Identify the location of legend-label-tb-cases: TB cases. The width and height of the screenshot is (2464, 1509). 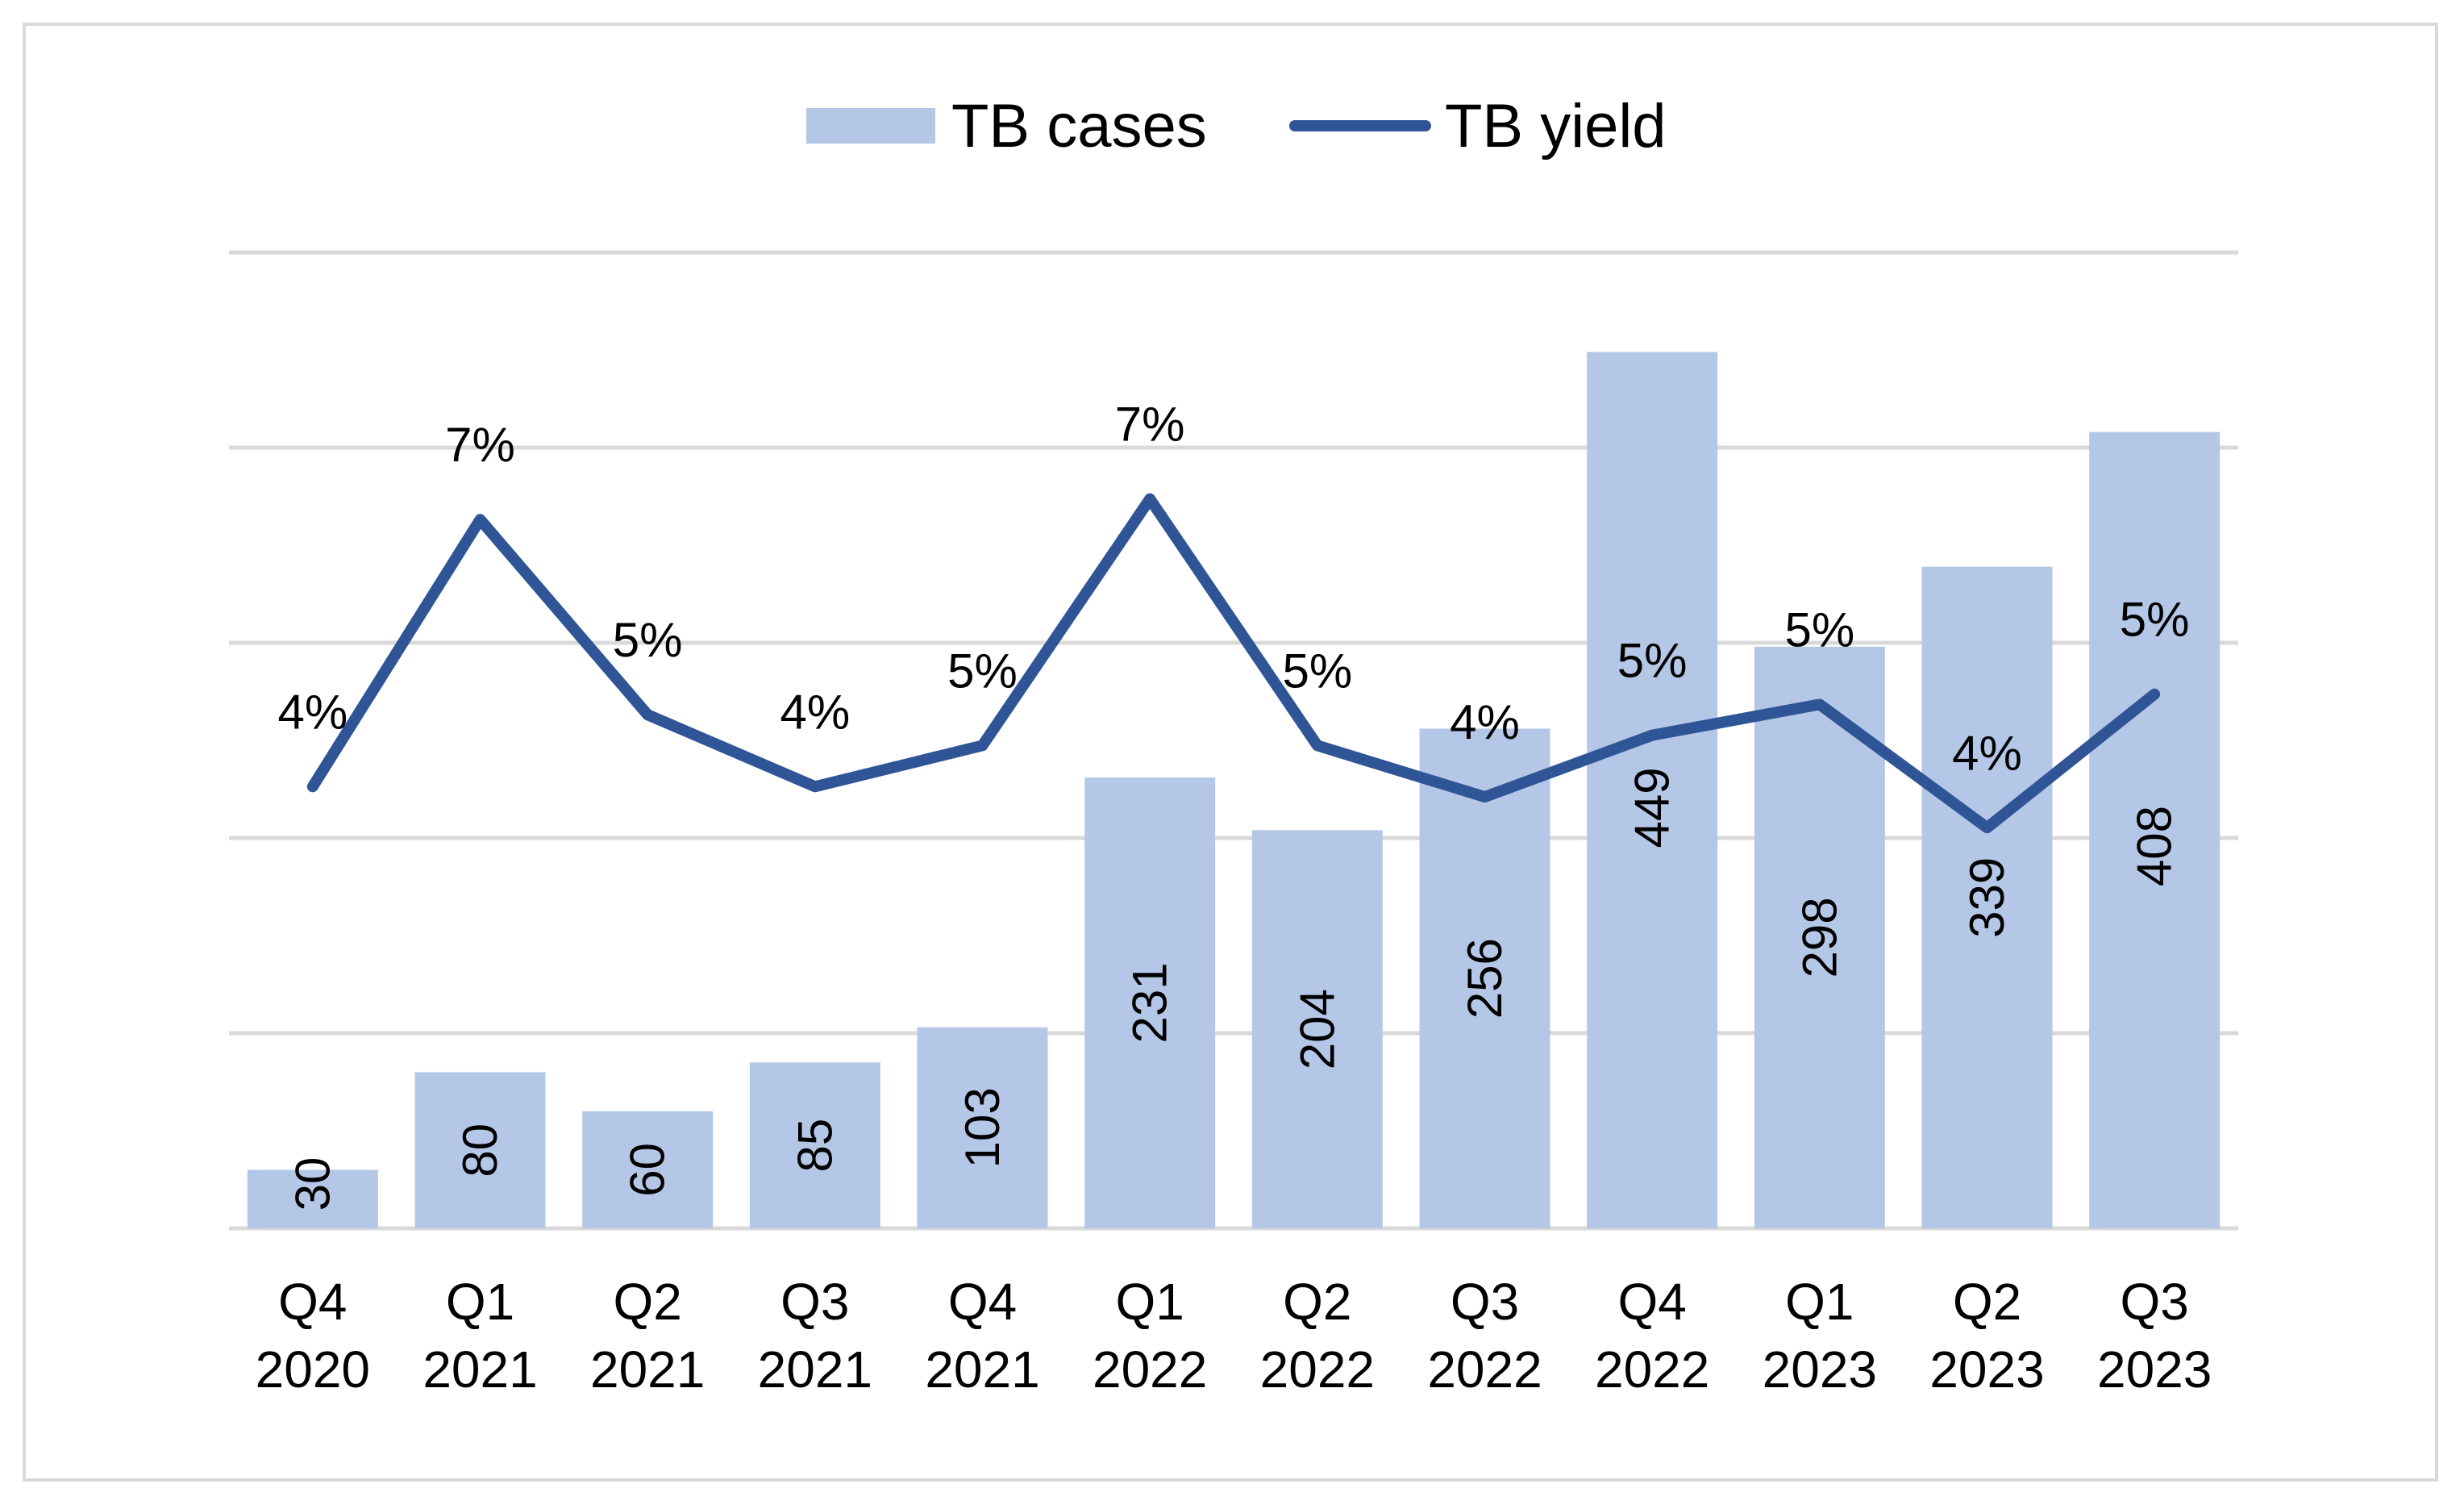
(1079, 126).